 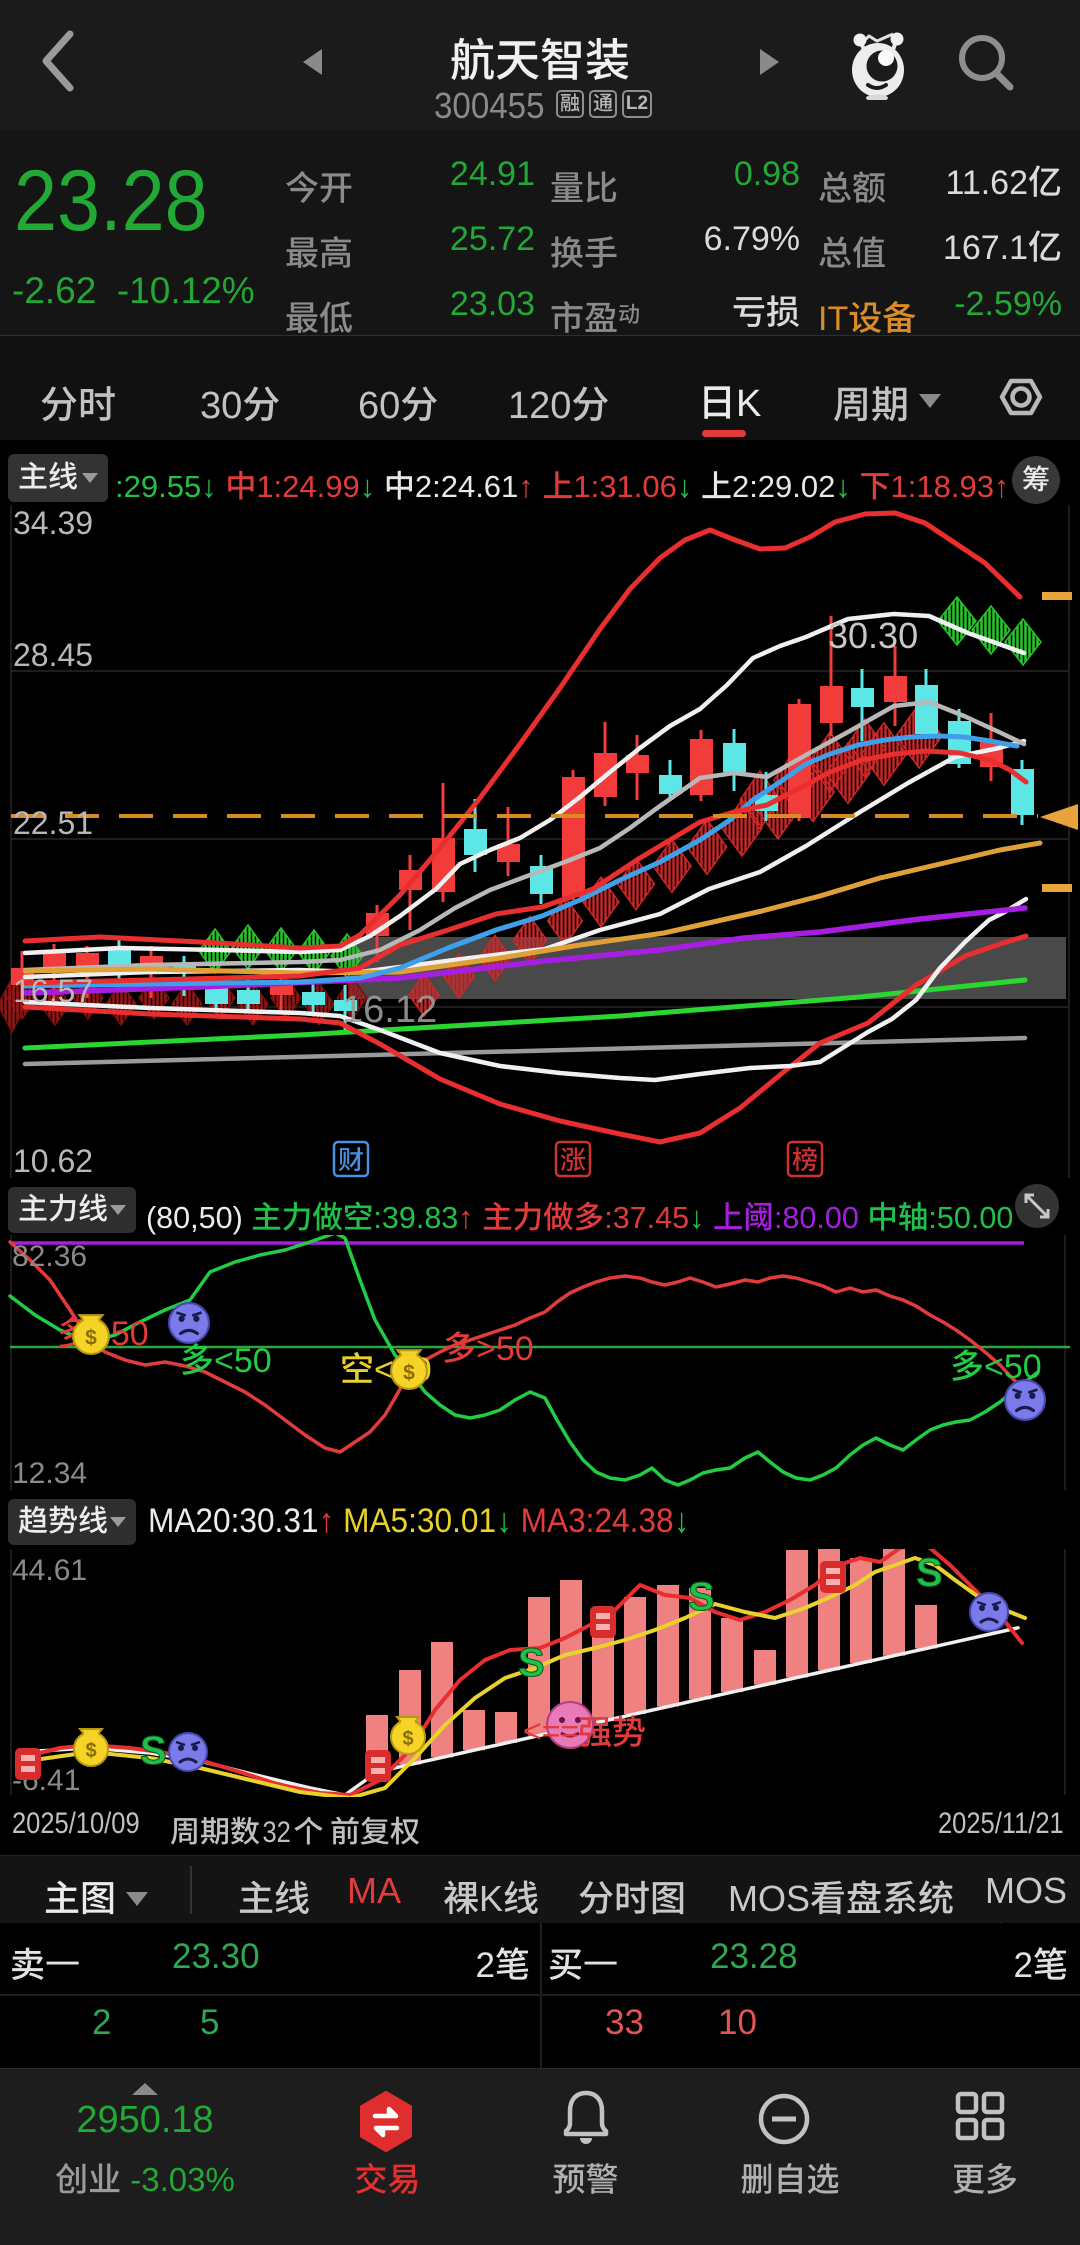 What do you see at coordinates (53, 655) in the screenshot?
I see `svg-text: 28.45` at bounding box center [53, 655].